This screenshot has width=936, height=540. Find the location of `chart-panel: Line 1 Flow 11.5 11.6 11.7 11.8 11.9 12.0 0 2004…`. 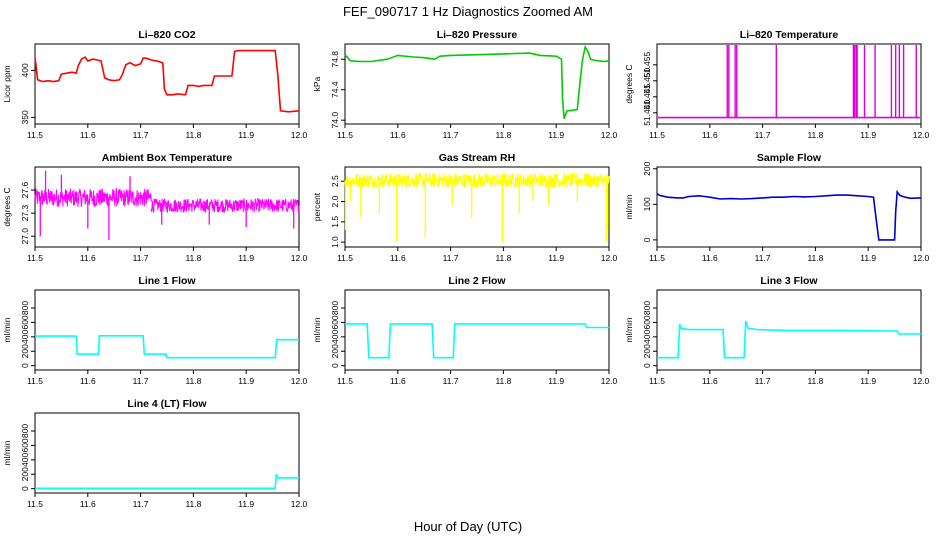

chart-panel: Line 1 Flow 11.5 11.6 11.7 11.8 11.9 12.0 0 2004… is located at coordinates (155, 330).